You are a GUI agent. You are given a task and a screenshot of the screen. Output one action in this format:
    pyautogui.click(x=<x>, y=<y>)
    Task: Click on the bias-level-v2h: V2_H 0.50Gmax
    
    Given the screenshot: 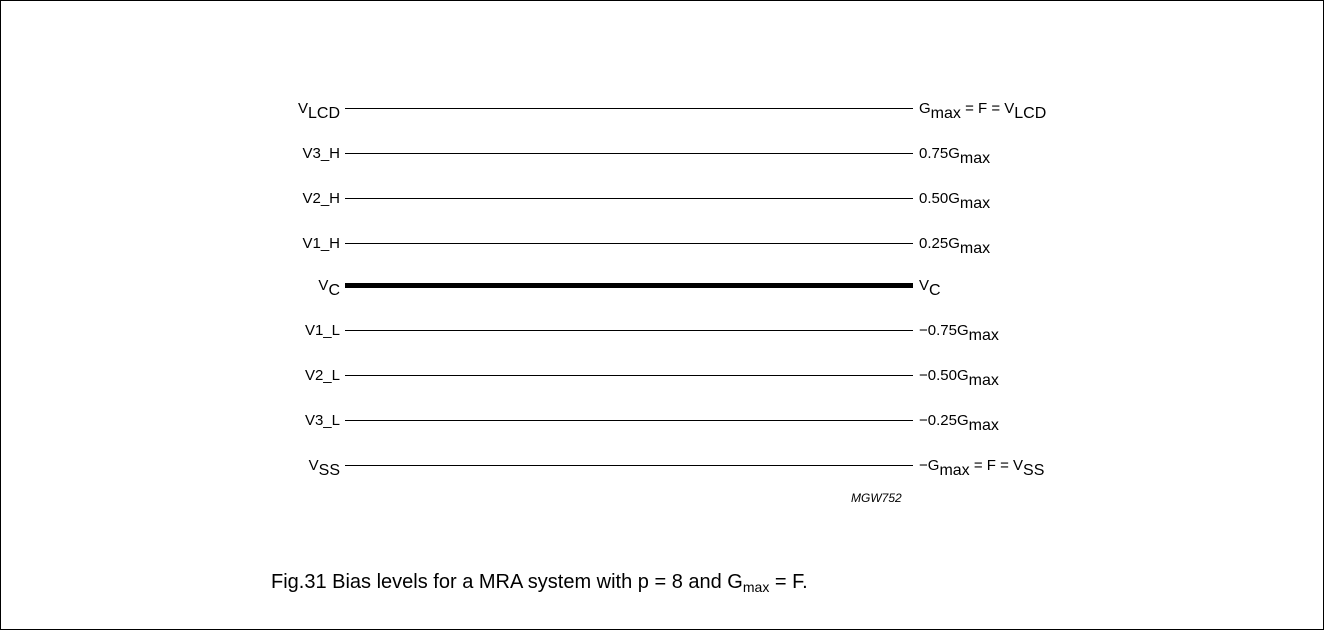 What is the action you would take?
    pyautogui.click(x=662, y=199)
    